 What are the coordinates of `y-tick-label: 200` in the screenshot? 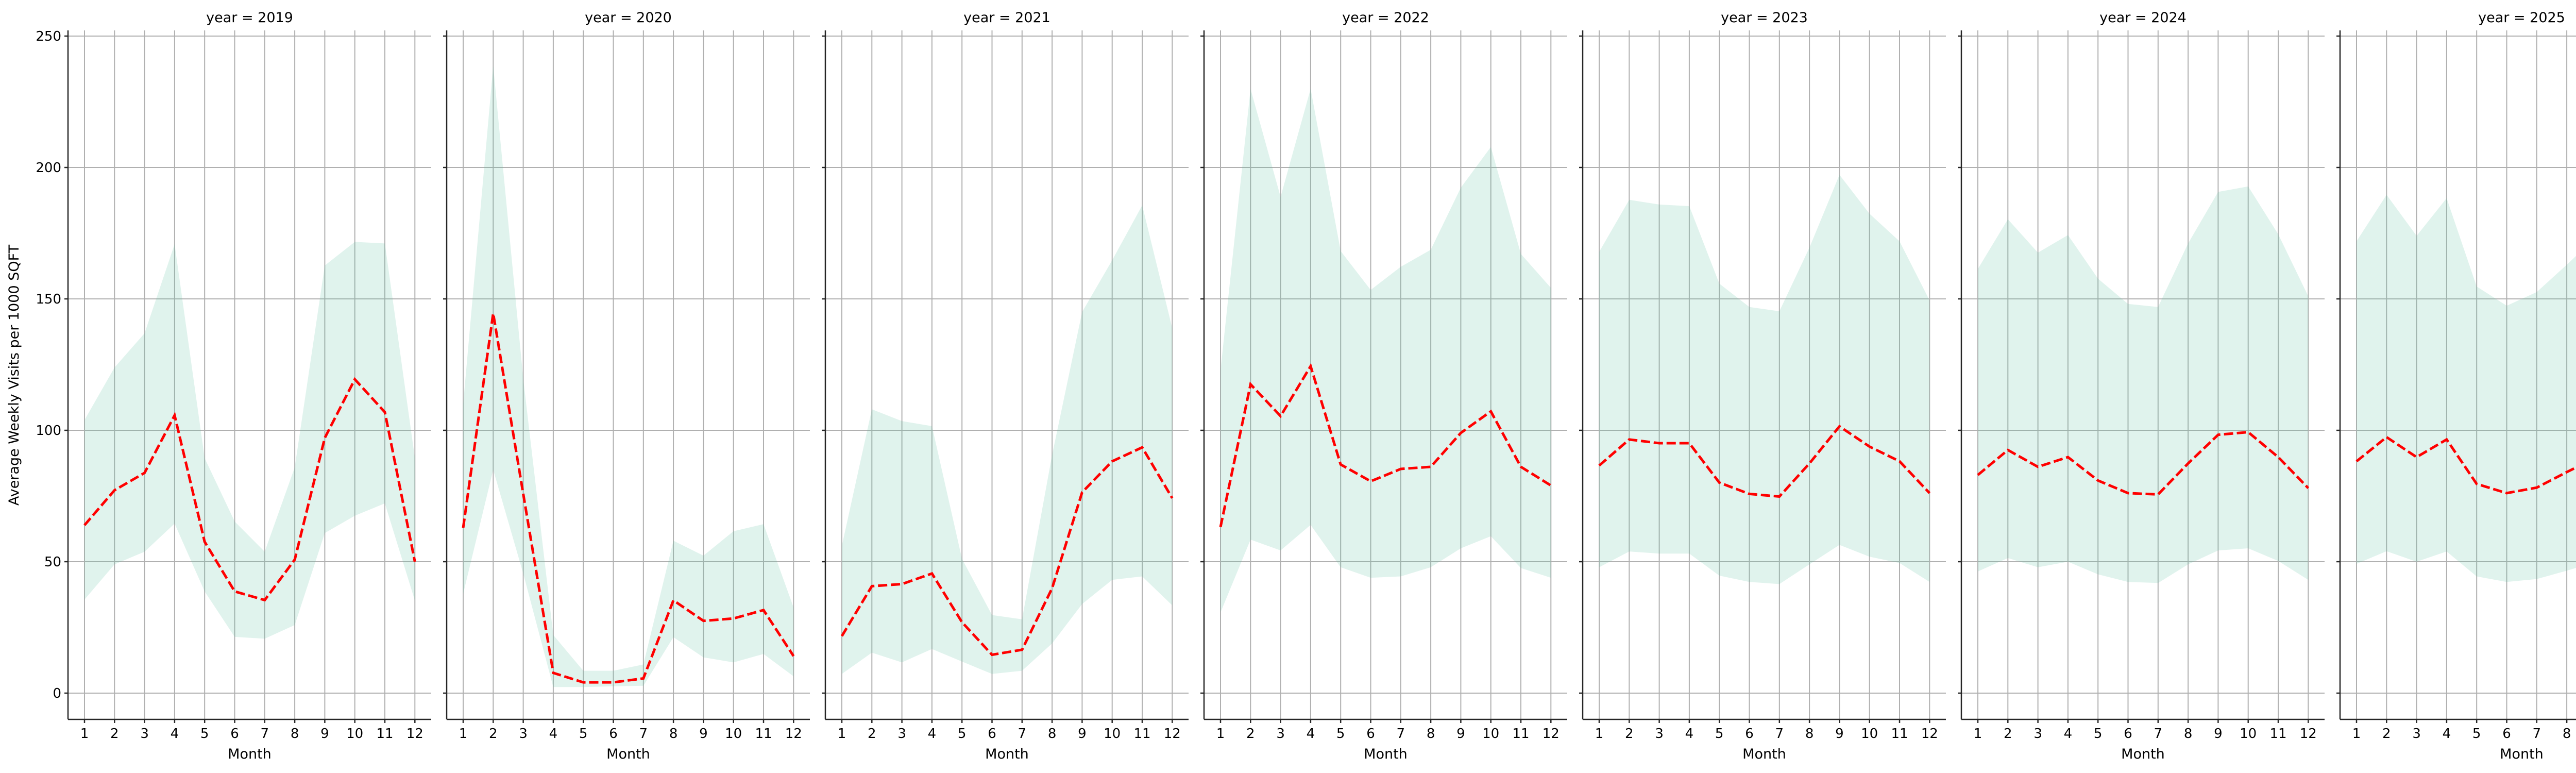 It's located at (48, 168).